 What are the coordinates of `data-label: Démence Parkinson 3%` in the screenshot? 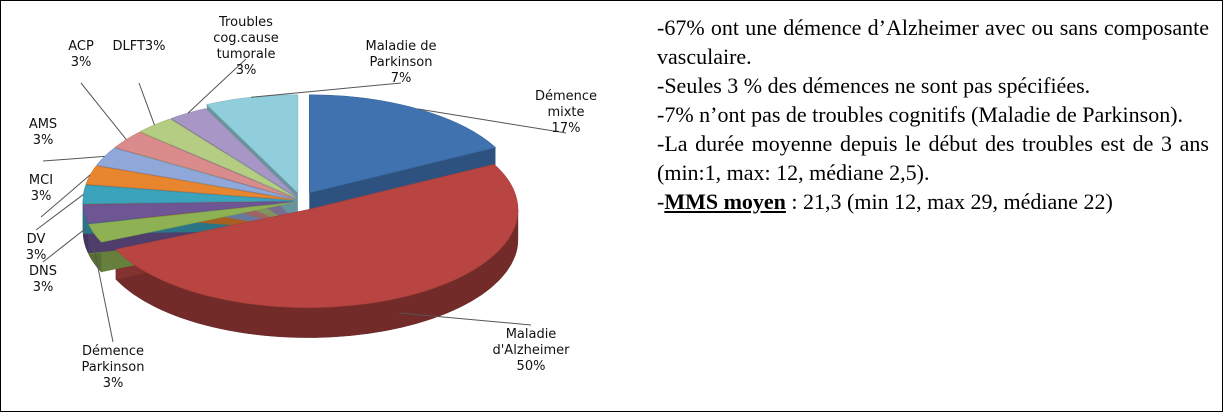 It's located at (113, 368).